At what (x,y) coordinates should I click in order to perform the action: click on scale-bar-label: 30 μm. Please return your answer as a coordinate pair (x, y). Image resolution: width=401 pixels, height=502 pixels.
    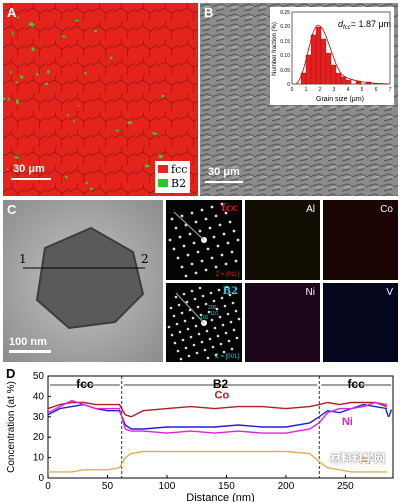
    Looking at the image, I should click on (224, 172).